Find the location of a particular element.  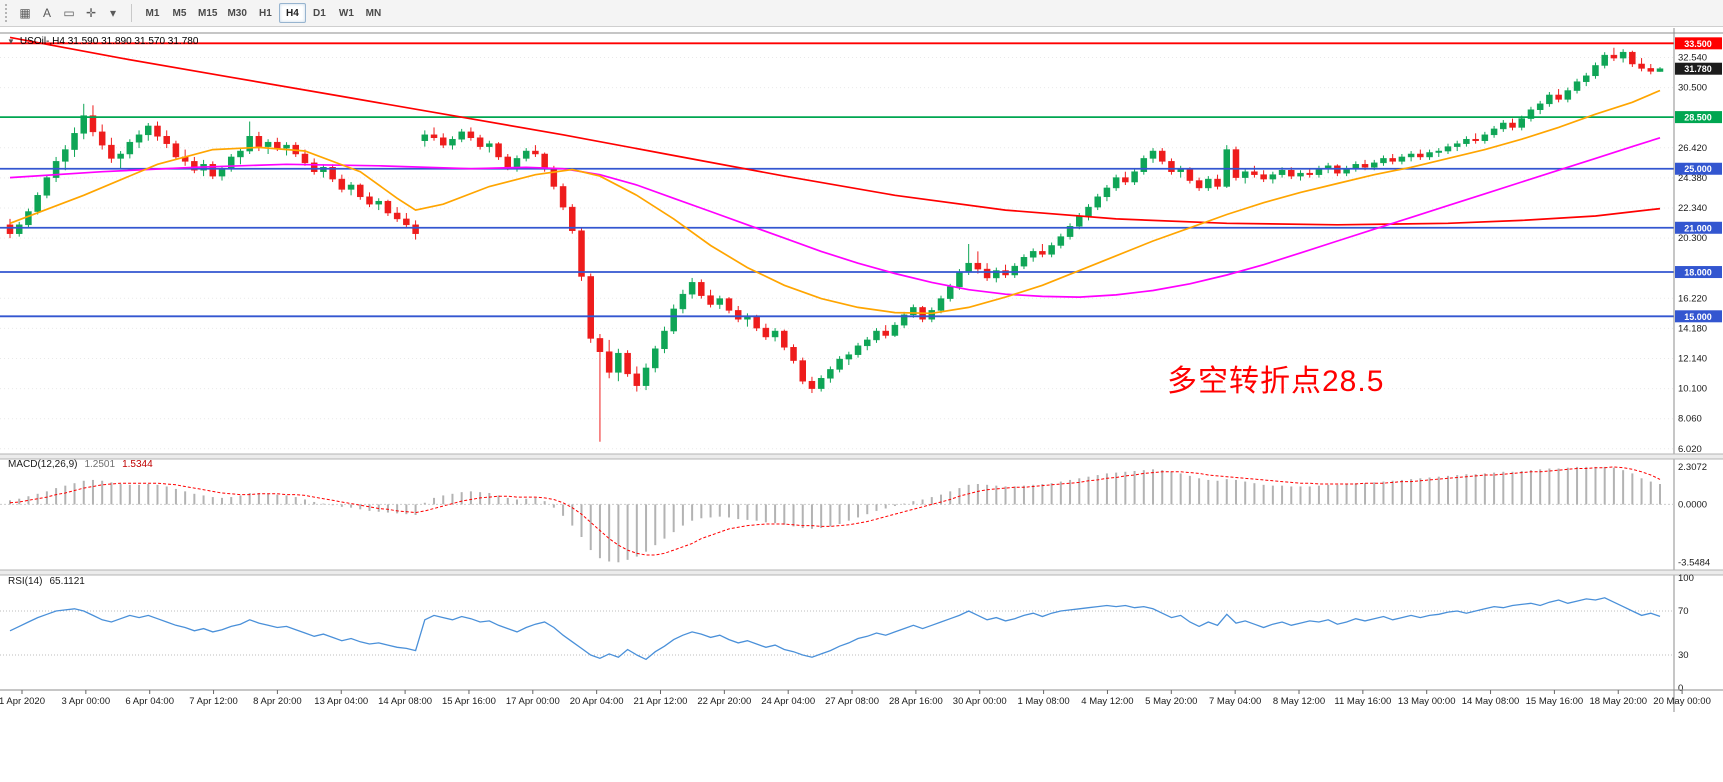

svg-text: 15 May 16:00 is located at coordinates (1555, 701).